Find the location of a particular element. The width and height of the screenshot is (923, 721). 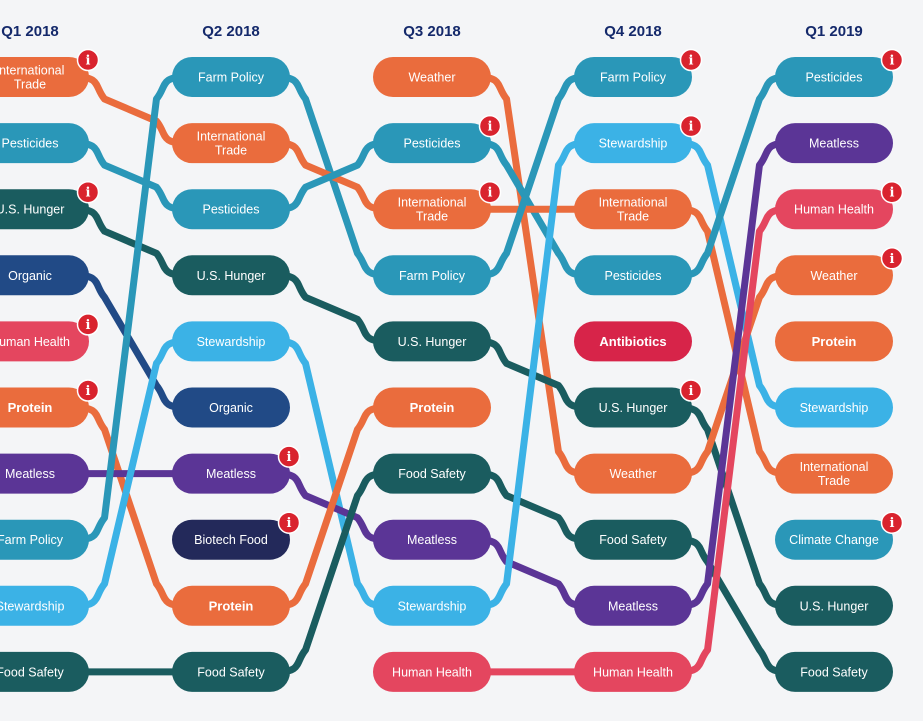

link-pesticides-q3-q4 is located at coordinates (733, 176).